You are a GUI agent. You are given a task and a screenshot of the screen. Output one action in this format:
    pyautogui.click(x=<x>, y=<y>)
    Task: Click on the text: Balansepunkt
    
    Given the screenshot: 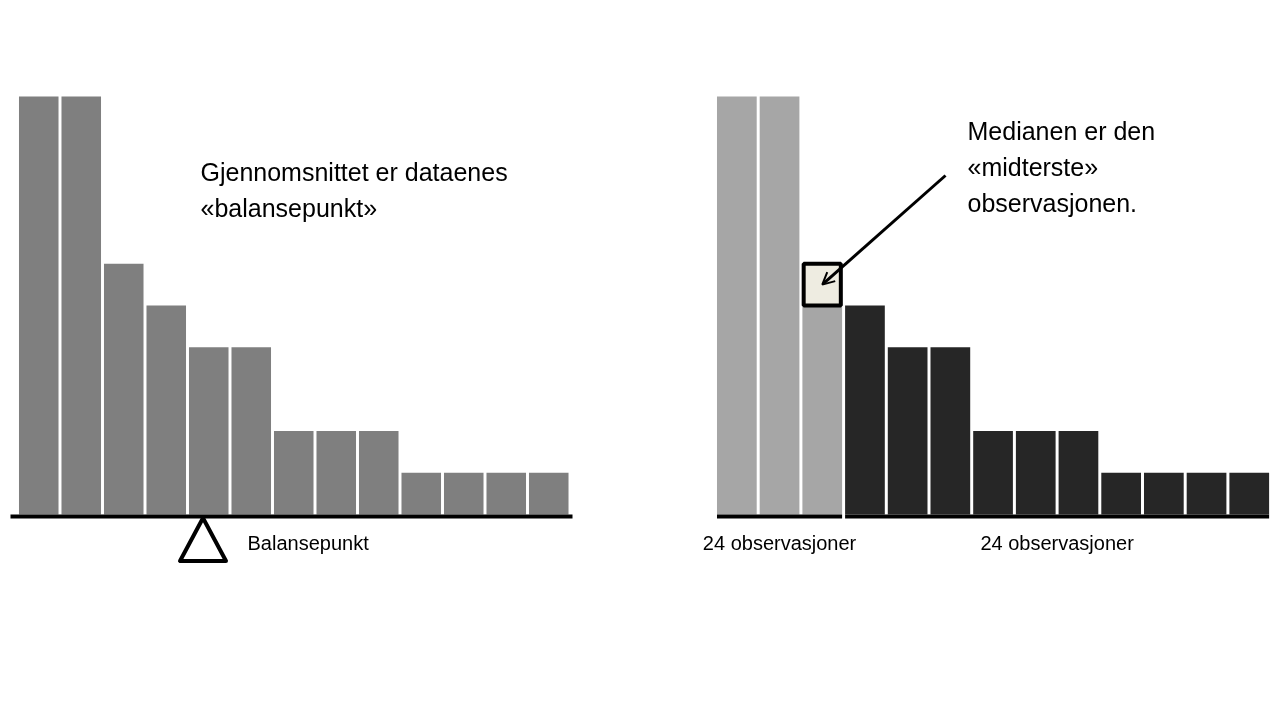 What is the action you would take?
    pyautogui.click(x=308, y=542)
    